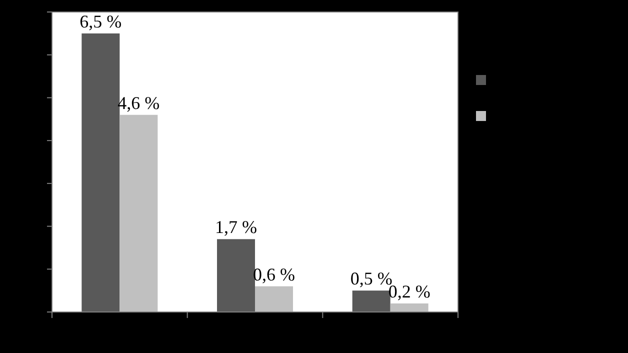 The height and width of the screenshot is (353, 628). I want to click on data-label: 6,5 %, so click(101, 21).